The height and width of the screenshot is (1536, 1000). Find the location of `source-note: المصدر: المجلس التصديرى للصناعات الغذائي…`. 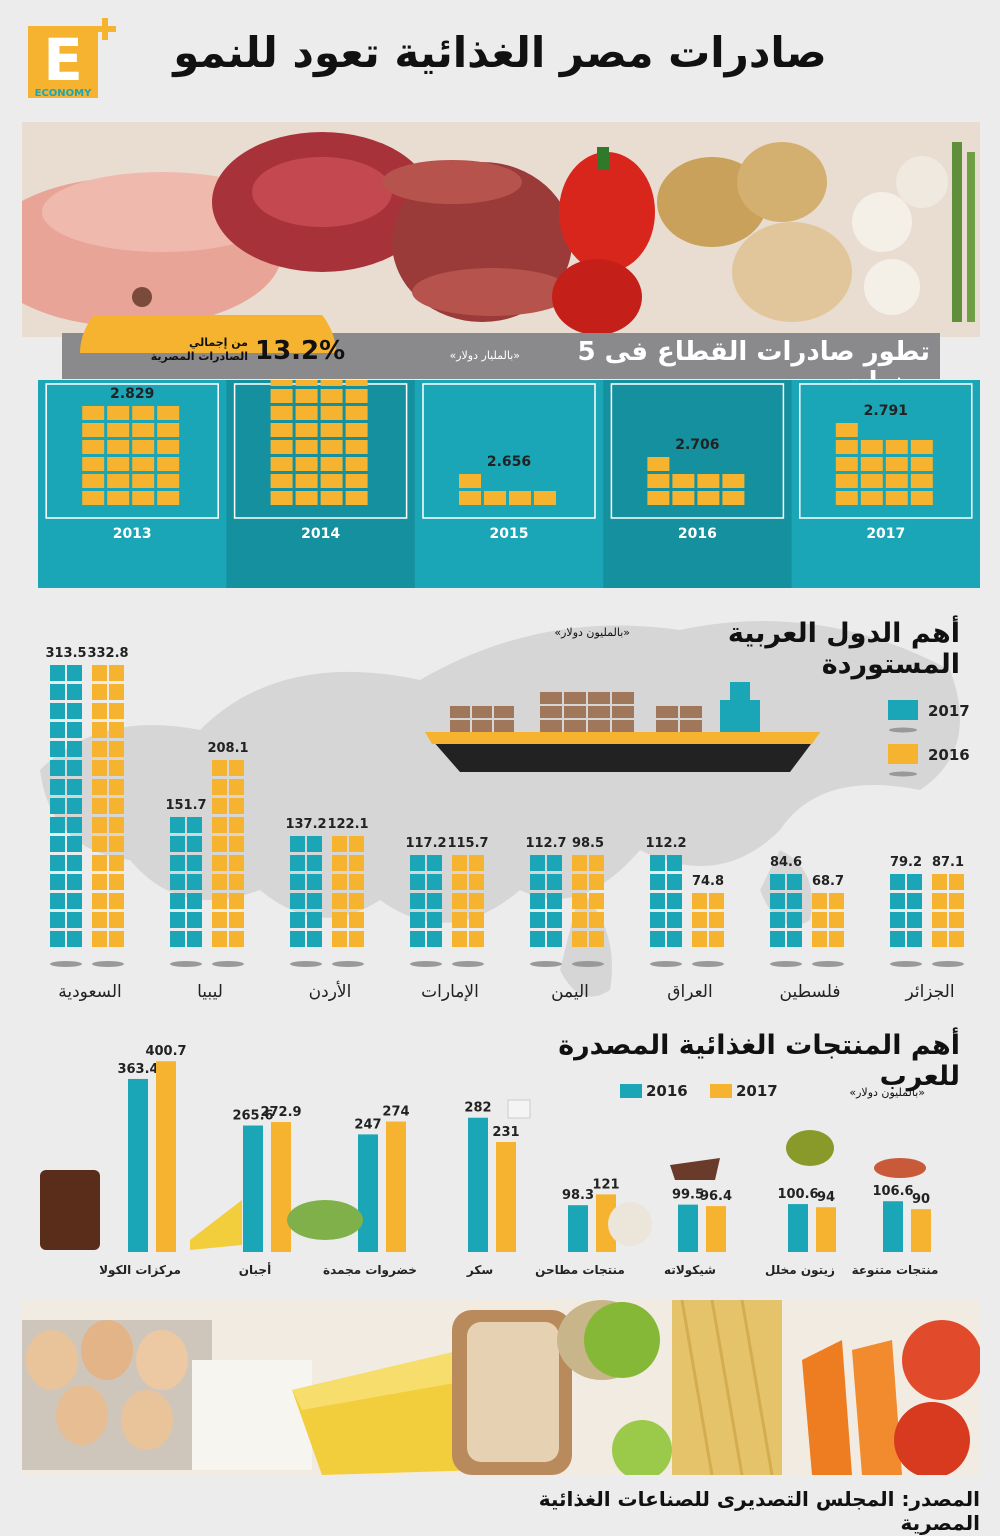

source-note: المصدر: المجلس التصديرى للصناعات الغذائي… is located at coordinates (759, 1511).